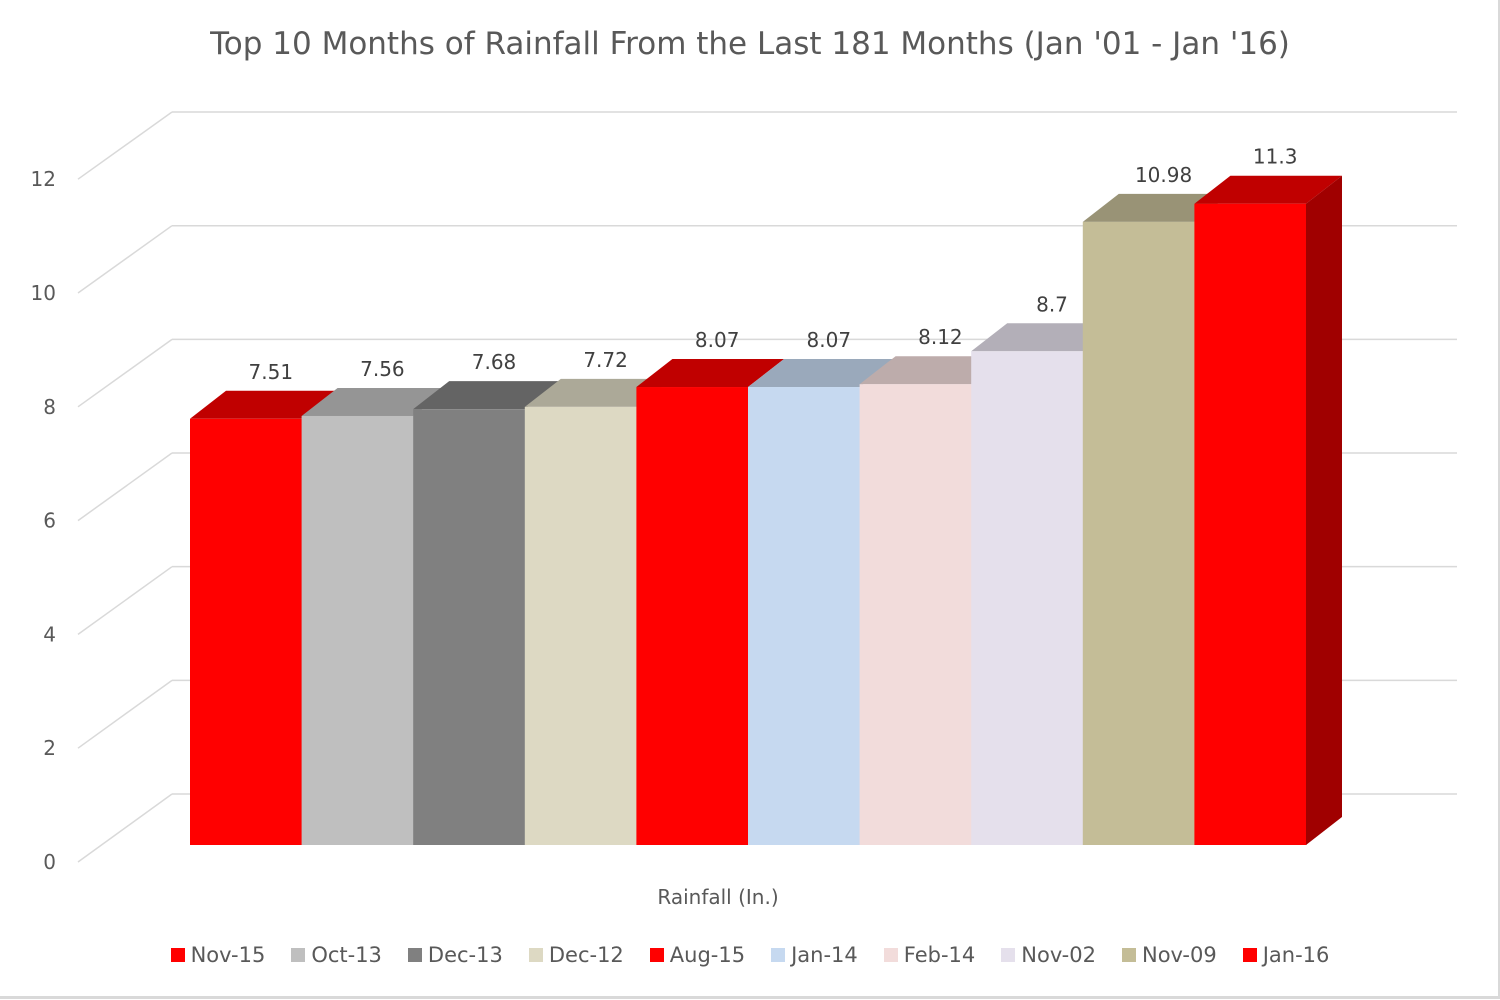 The image size is (1500, 1000). What do you see at coordinates (49, 634) in the screenshot?
I see `y-tick-label: 4` at bounding box center [49, 634].